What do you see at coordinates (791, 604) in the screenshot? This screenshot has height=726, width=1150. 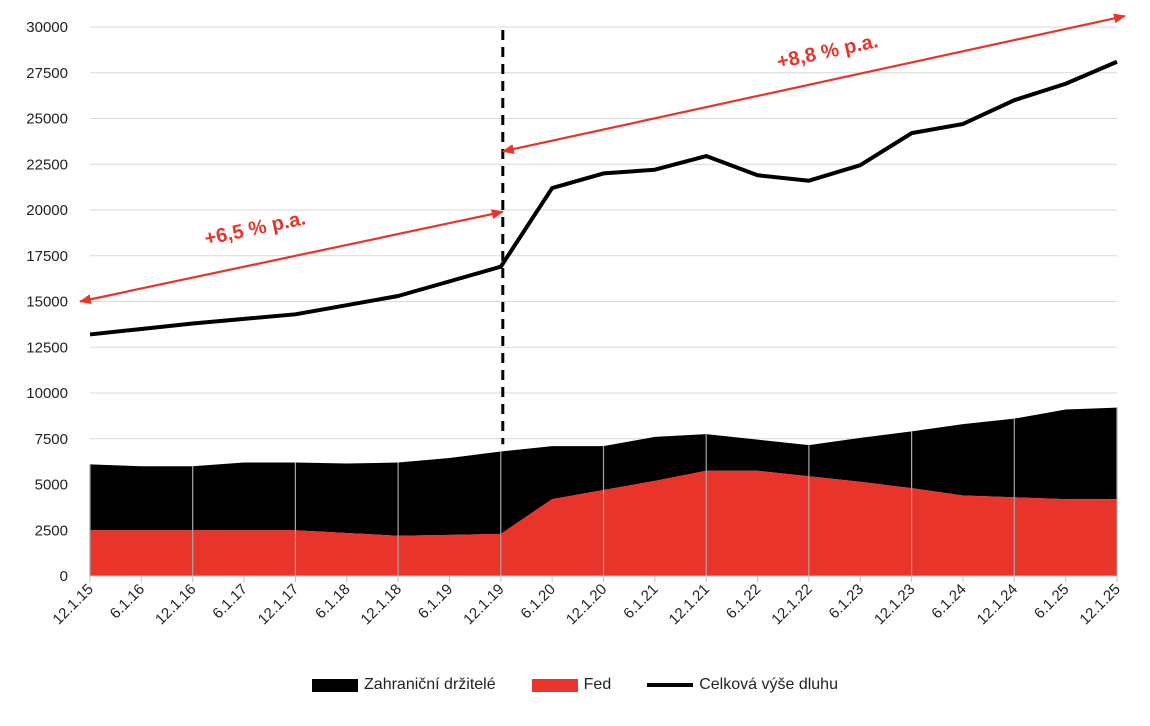 I see `x-tick-label: 12.1.22` at bounding box center [791, 604].